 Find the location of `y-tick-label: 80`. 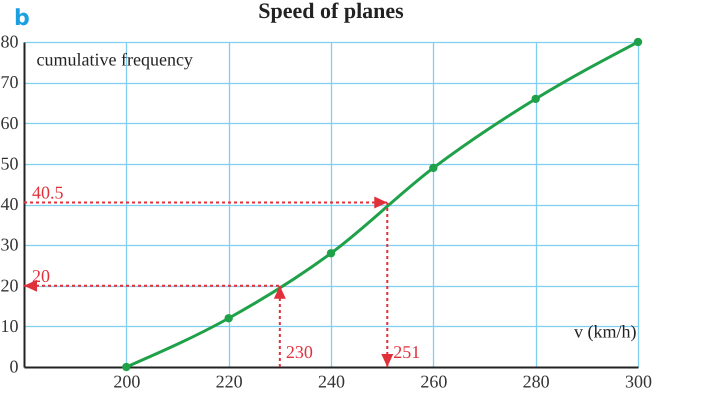

y-tick-label: 80 is located at coordinates (9, 42).